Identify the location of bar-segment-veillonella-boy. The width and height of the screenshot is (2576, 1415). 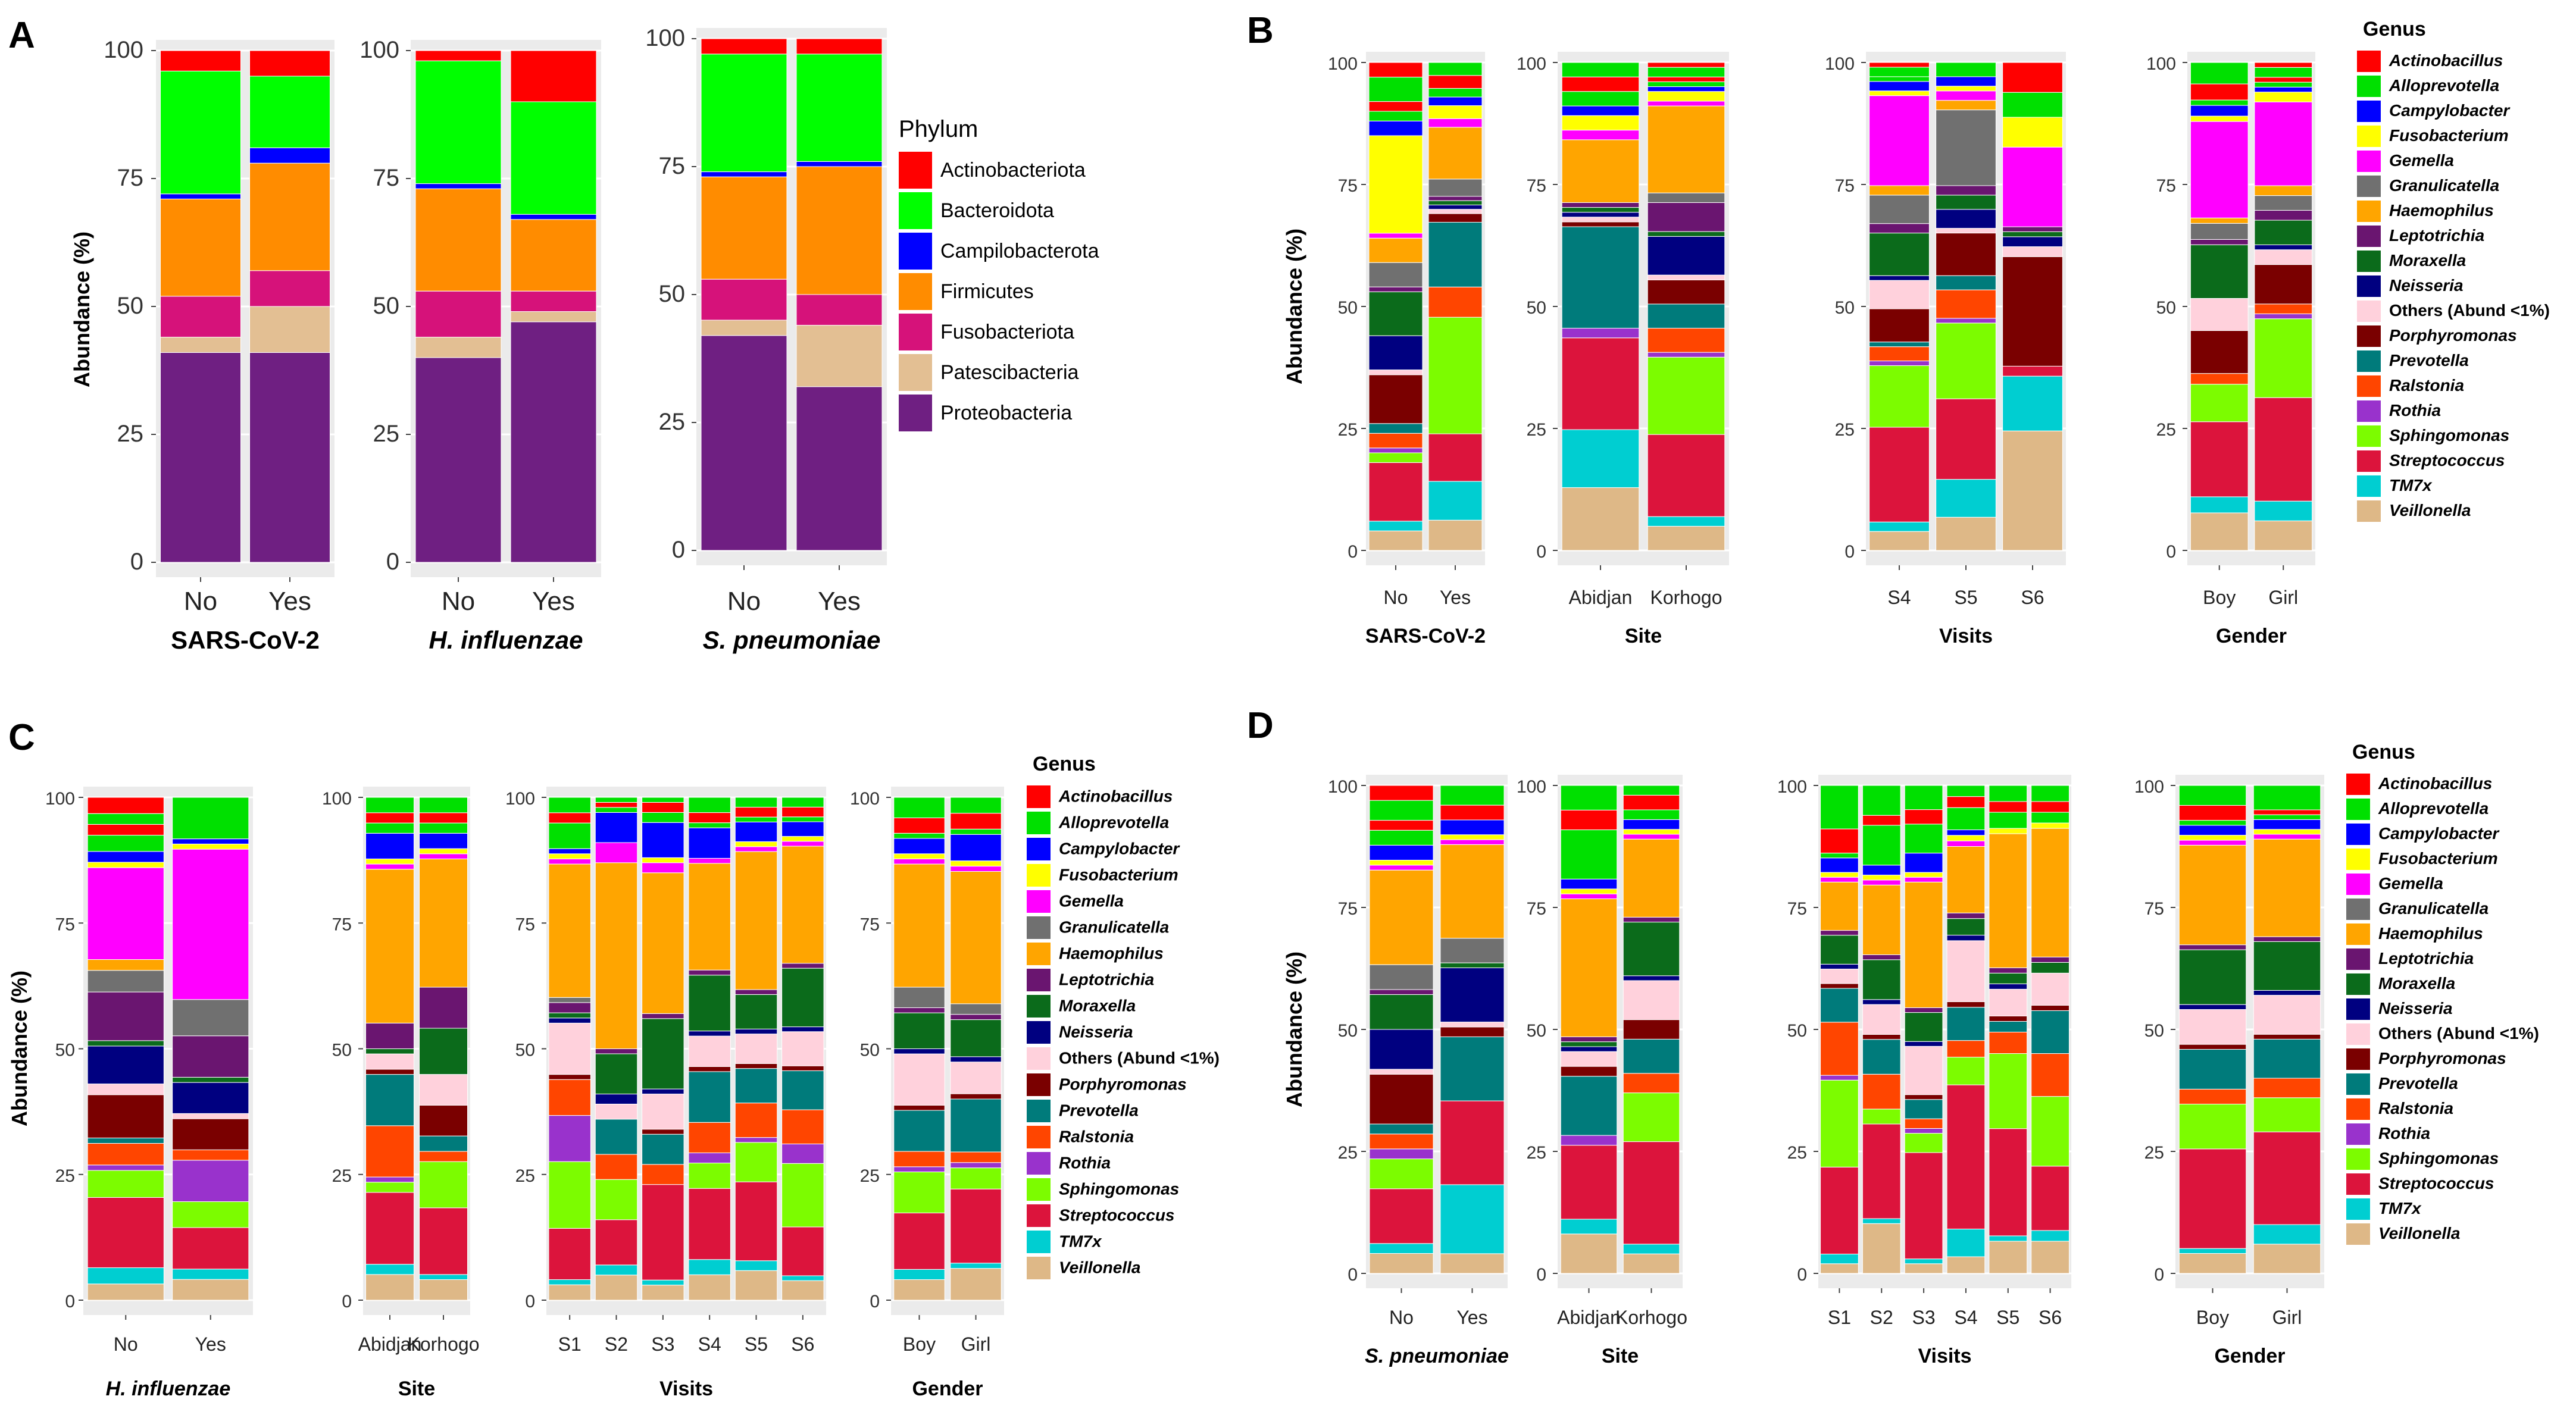
(2212, 1264).